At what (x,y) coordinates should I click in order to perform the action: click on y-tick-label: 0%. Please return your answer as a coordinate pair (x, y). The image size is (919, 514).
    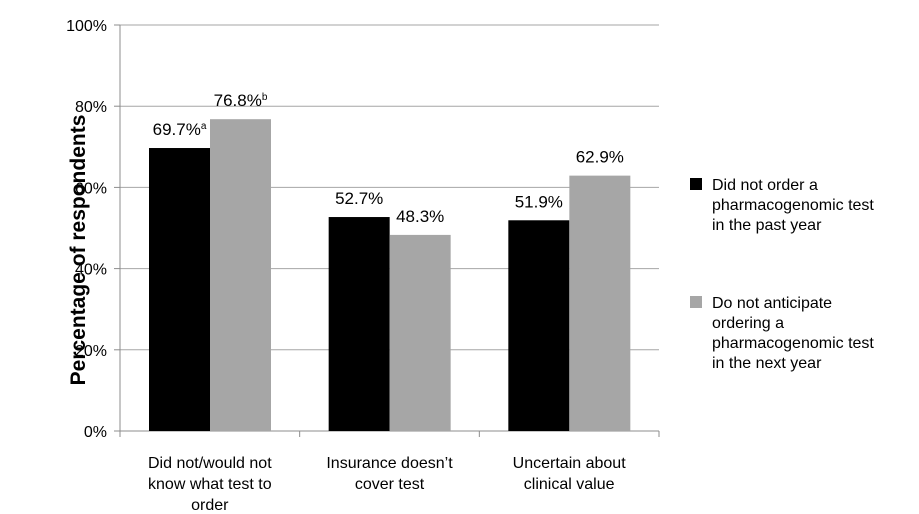
    Looking at the image, I should click on (95, 432).